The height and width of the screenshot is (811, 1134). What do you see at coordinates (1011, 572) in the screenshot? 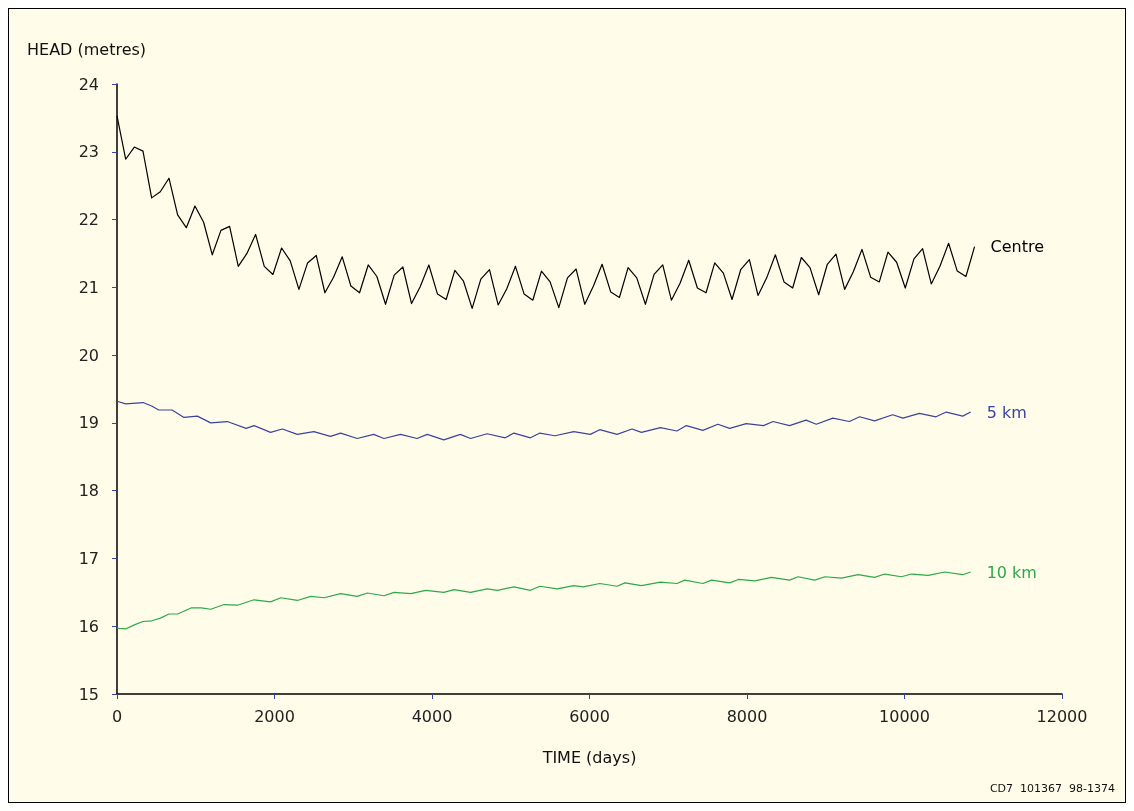
I see `series-label: 10 km` at bounding box center [1011, 572].